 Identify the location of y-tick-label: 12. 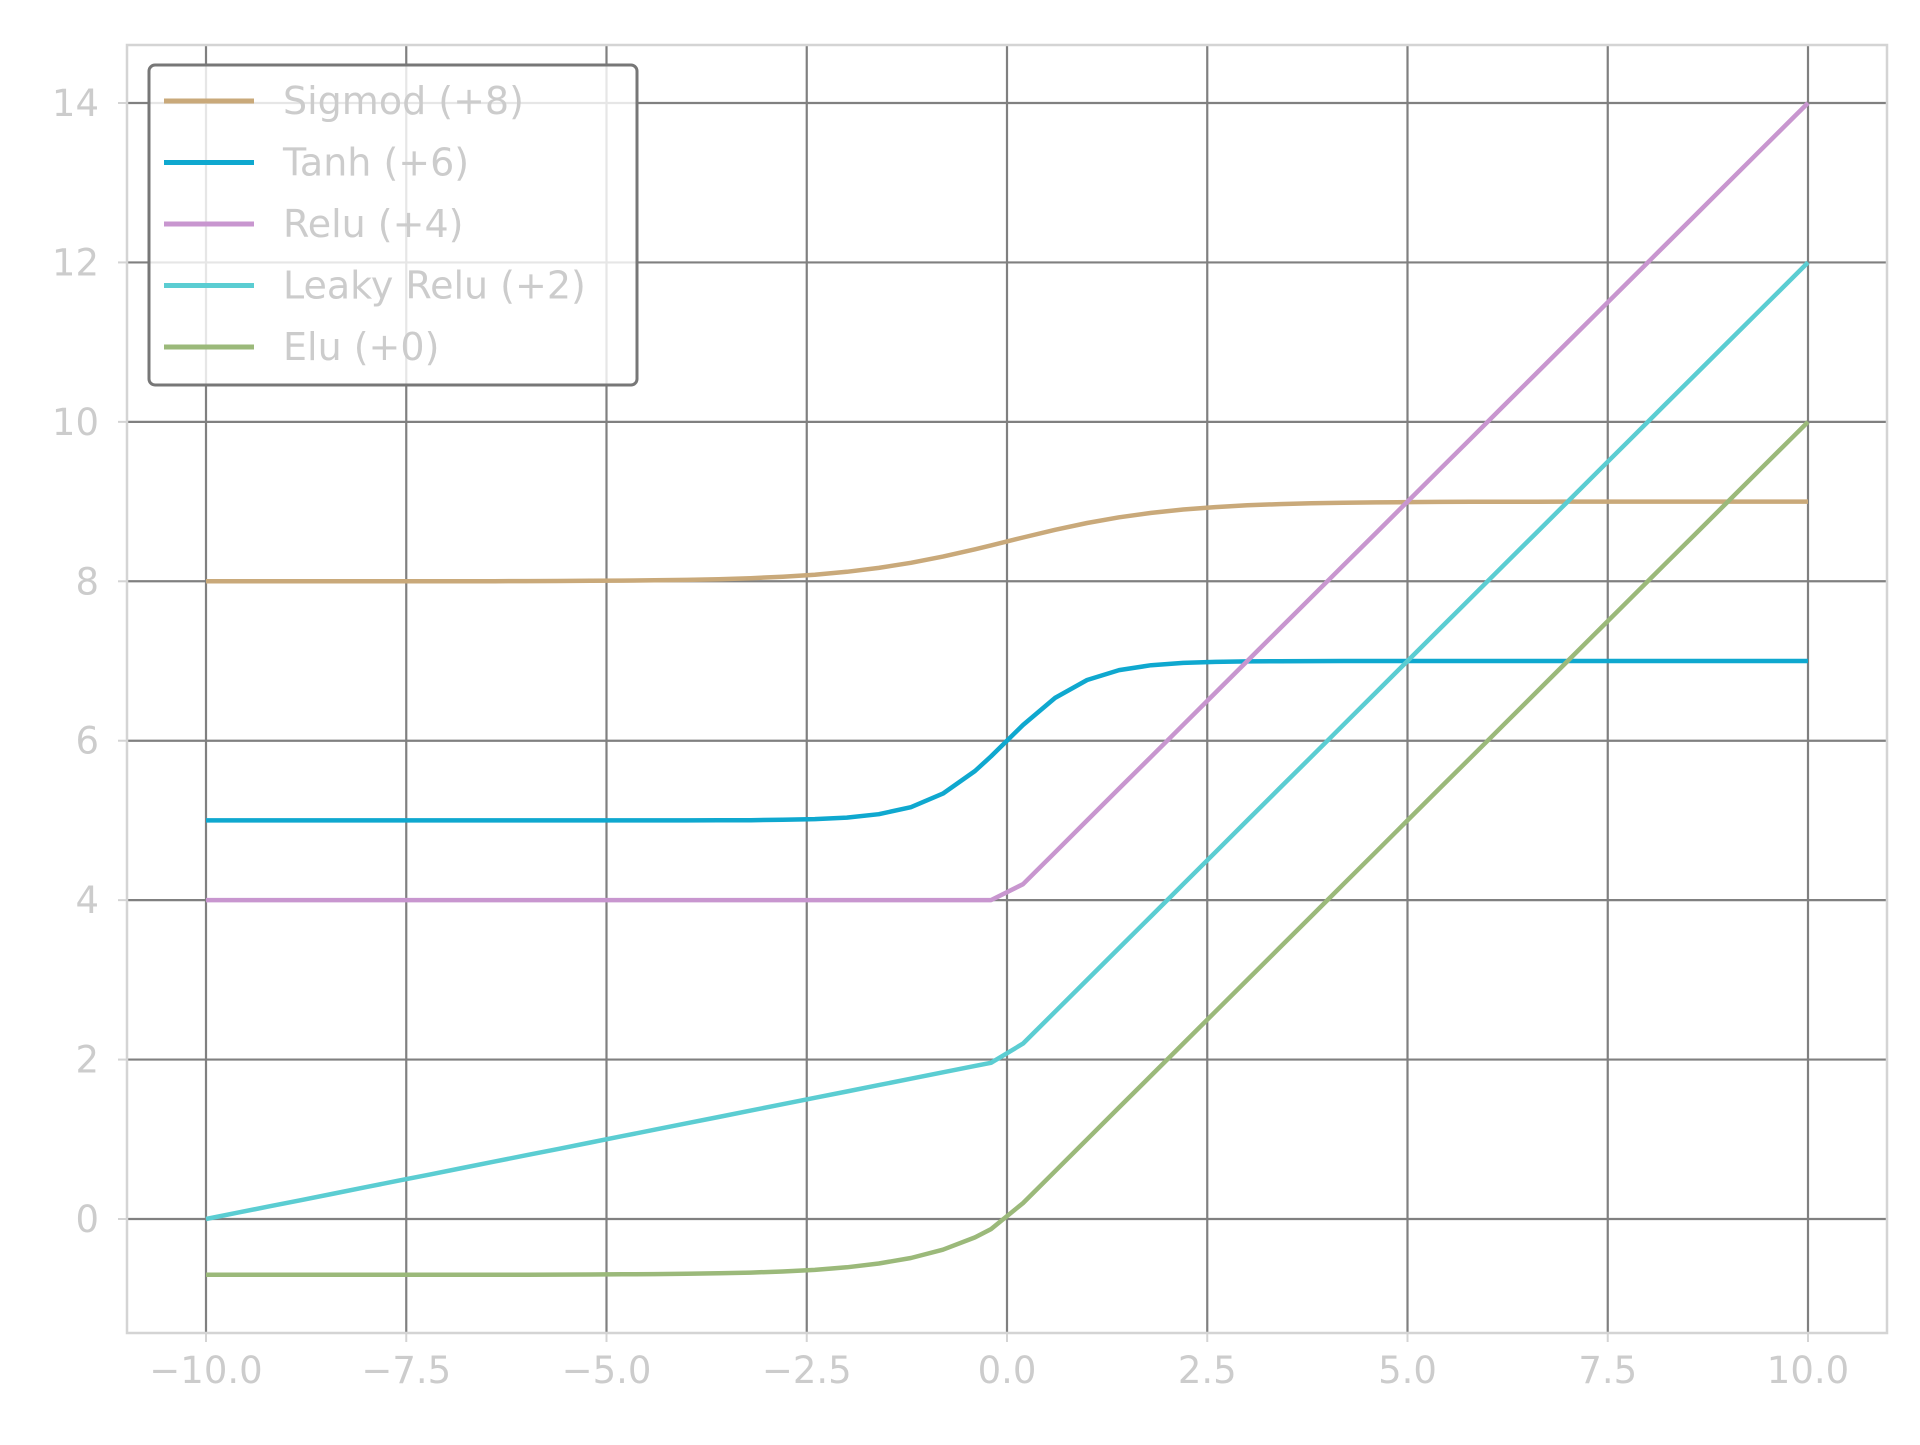
(75, 262).